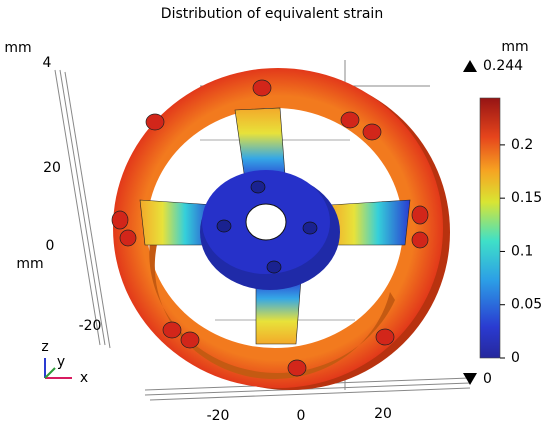 The image size is (550, 433). Describe the element at coordinates (47, 63) in the screenshot. I see `vertical-tick: 4` at that location.